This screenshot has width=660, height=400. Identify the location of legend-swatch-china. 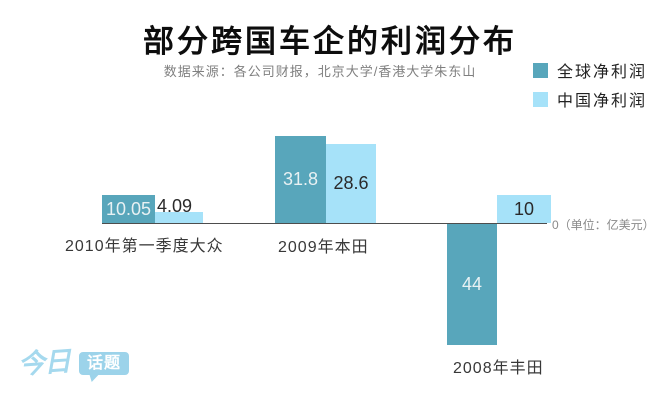
(540, 99).